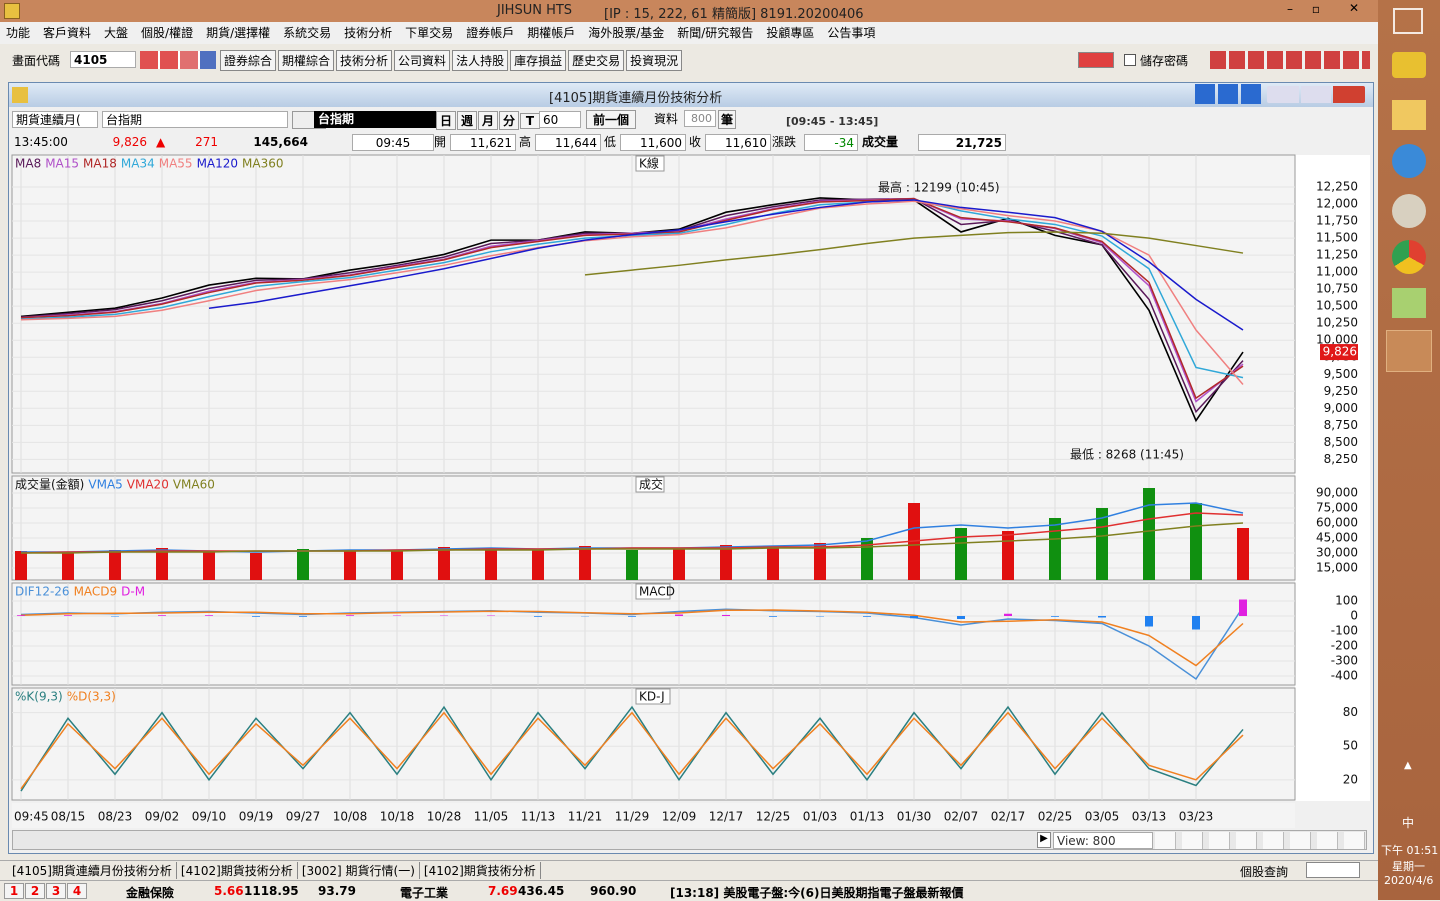 Image resolution: width=1440 pixels, height=901 pixels. What do you see at coordinates (1337, 538) in the screenshot?
I see `y-tick-label: 45,000` at bounding box center [1337, 538].